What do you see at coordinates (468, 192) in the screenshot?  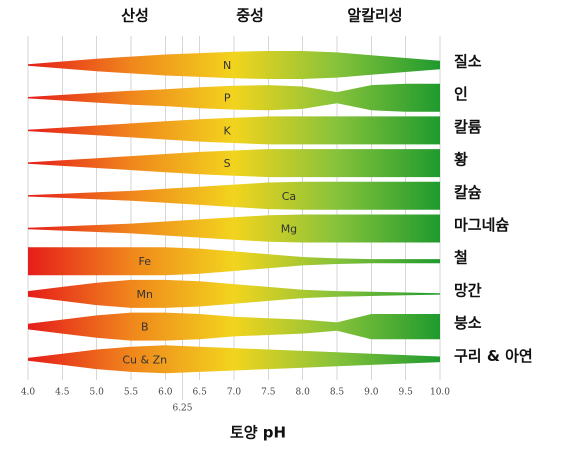 I see `legend-label: 칼슘` at bounding box center [468, 192].